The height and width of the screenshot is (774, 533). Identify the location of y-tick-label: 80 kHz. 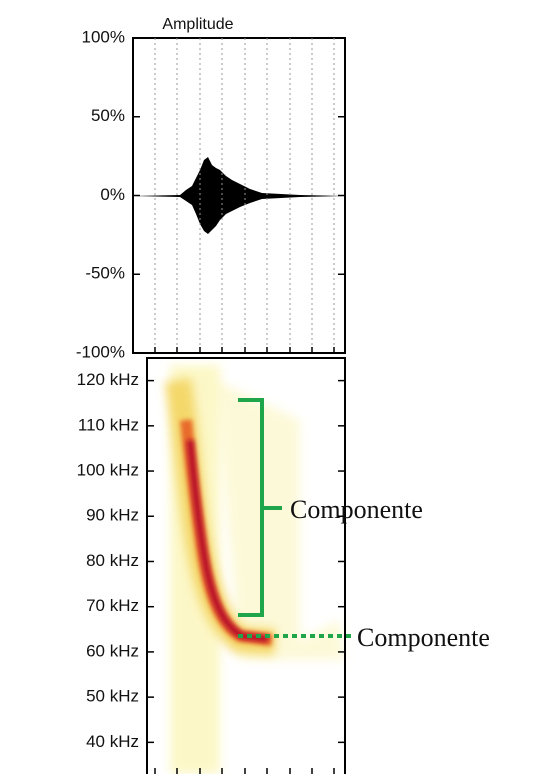
(112, 560).